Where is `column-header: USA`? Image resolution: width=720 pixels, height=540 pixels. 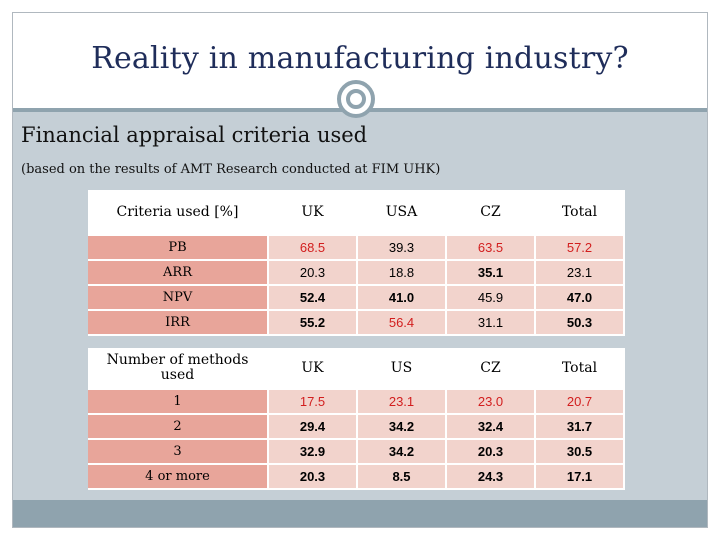
column-header: USA is located at coordinates (402, 213).